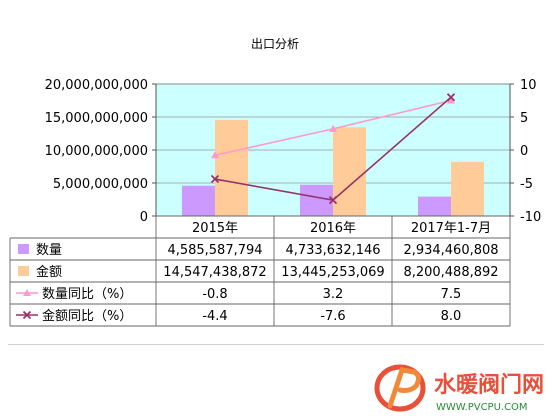 The image size is (552, 420). I want to click on table-value: 13,445,253,069, so click(332, 272).